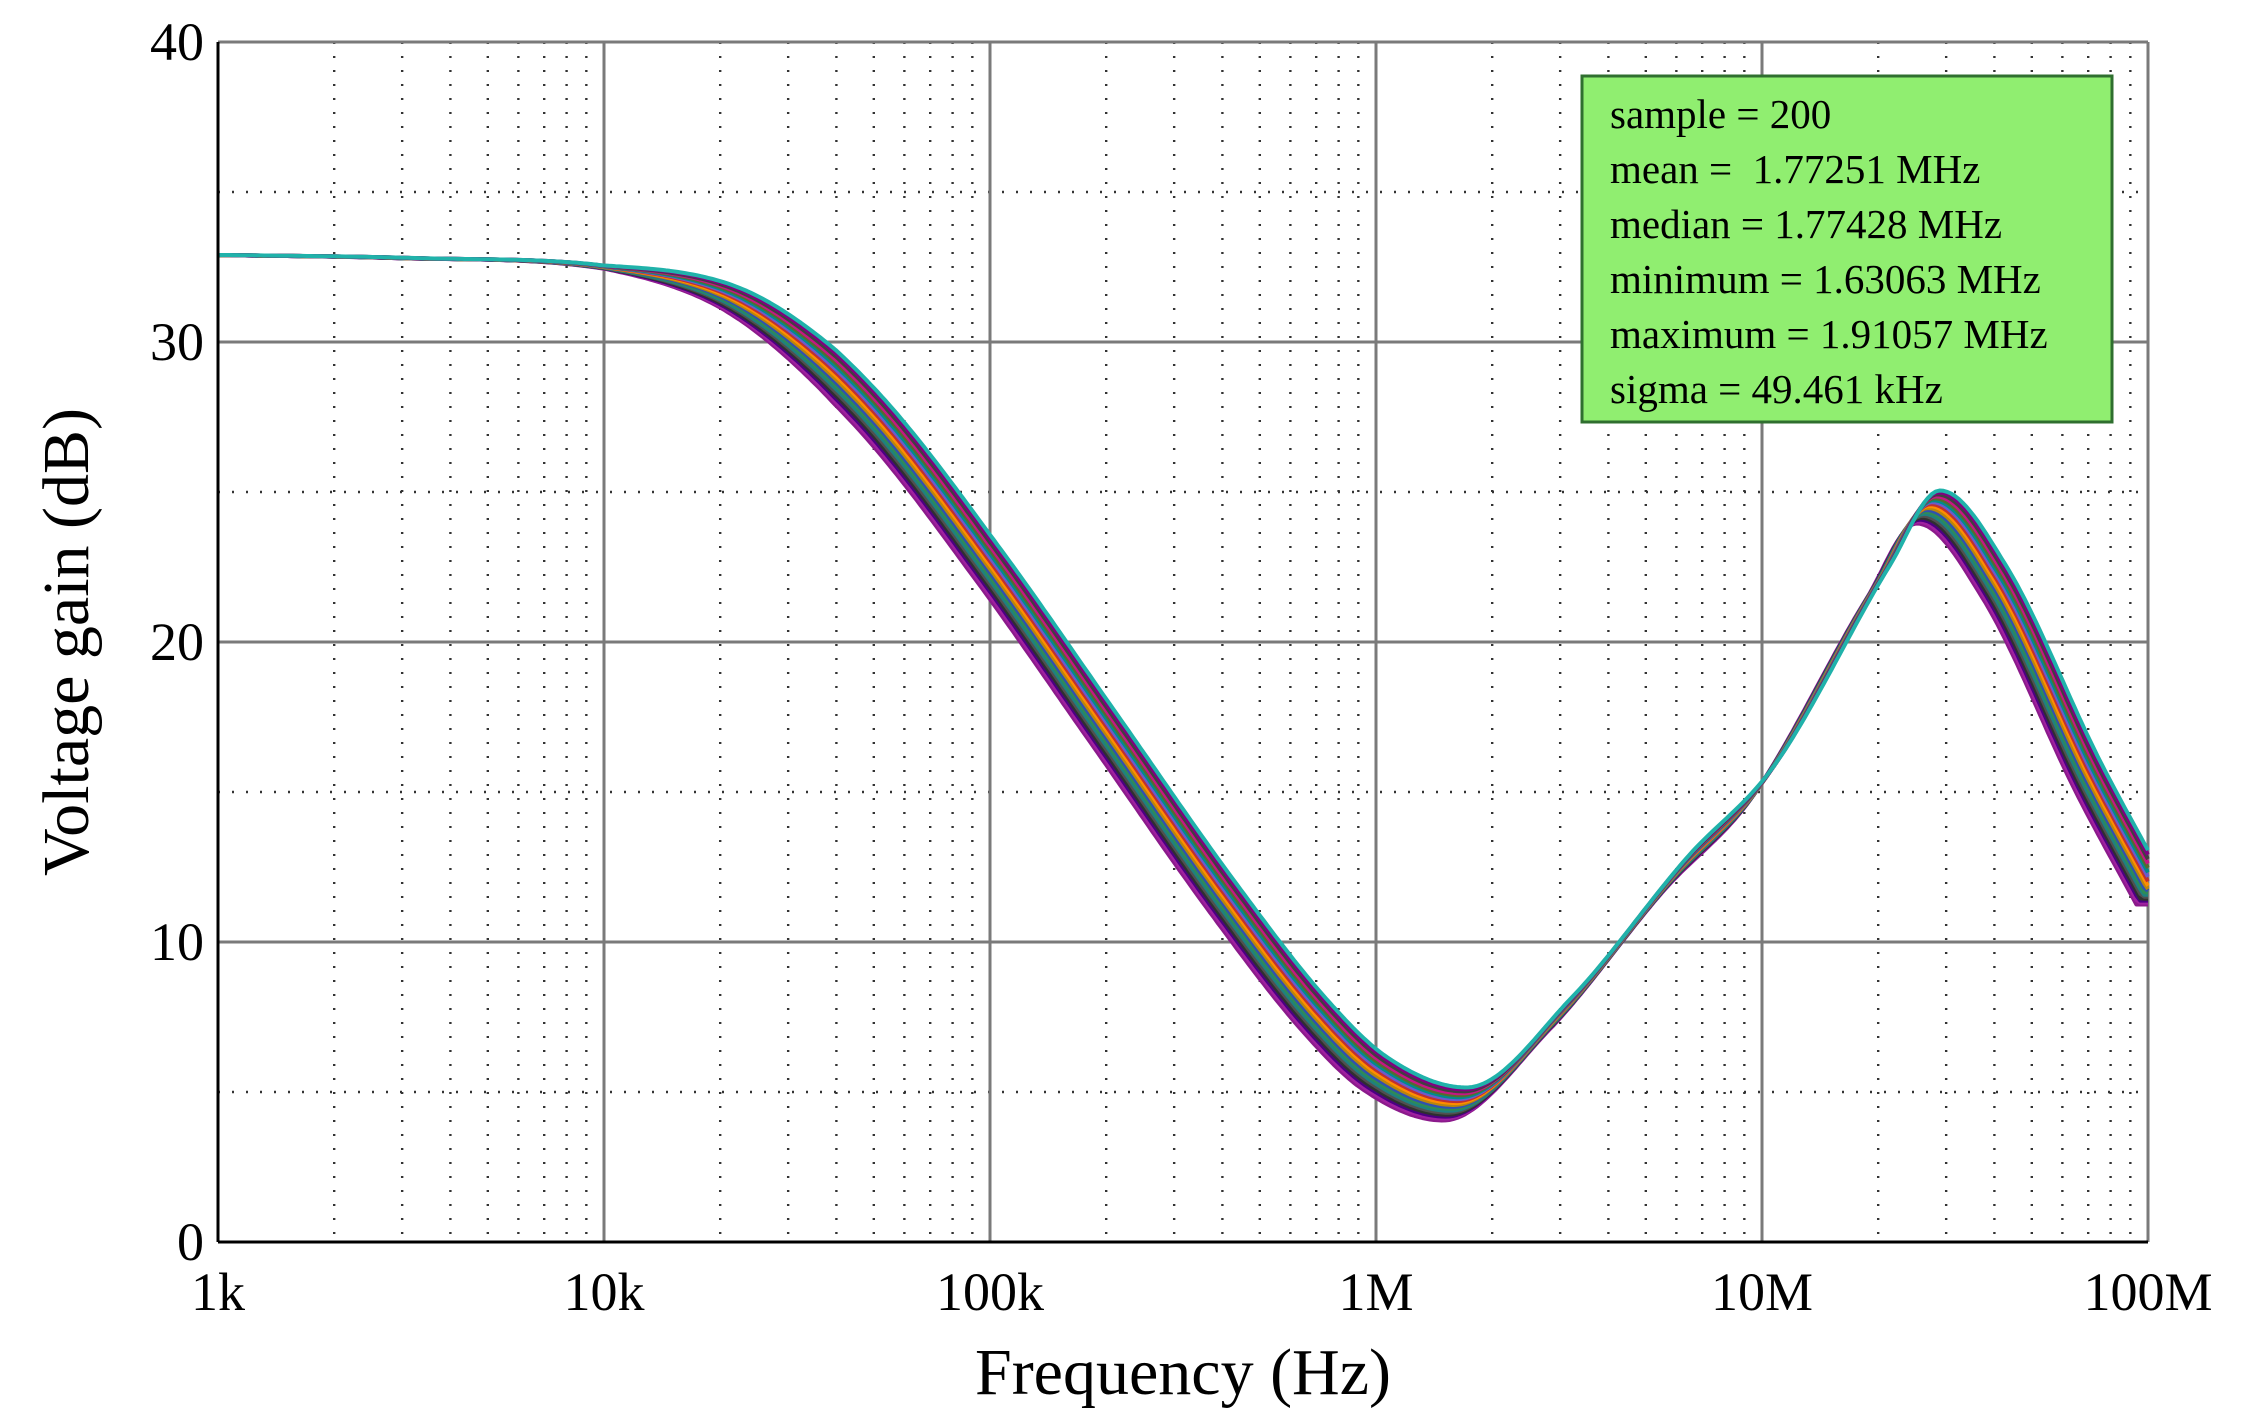  What do you see at coordinates (177, 342) in the screenshot?
I see `y-tick-label: 30` at bounding box center [177, 342].